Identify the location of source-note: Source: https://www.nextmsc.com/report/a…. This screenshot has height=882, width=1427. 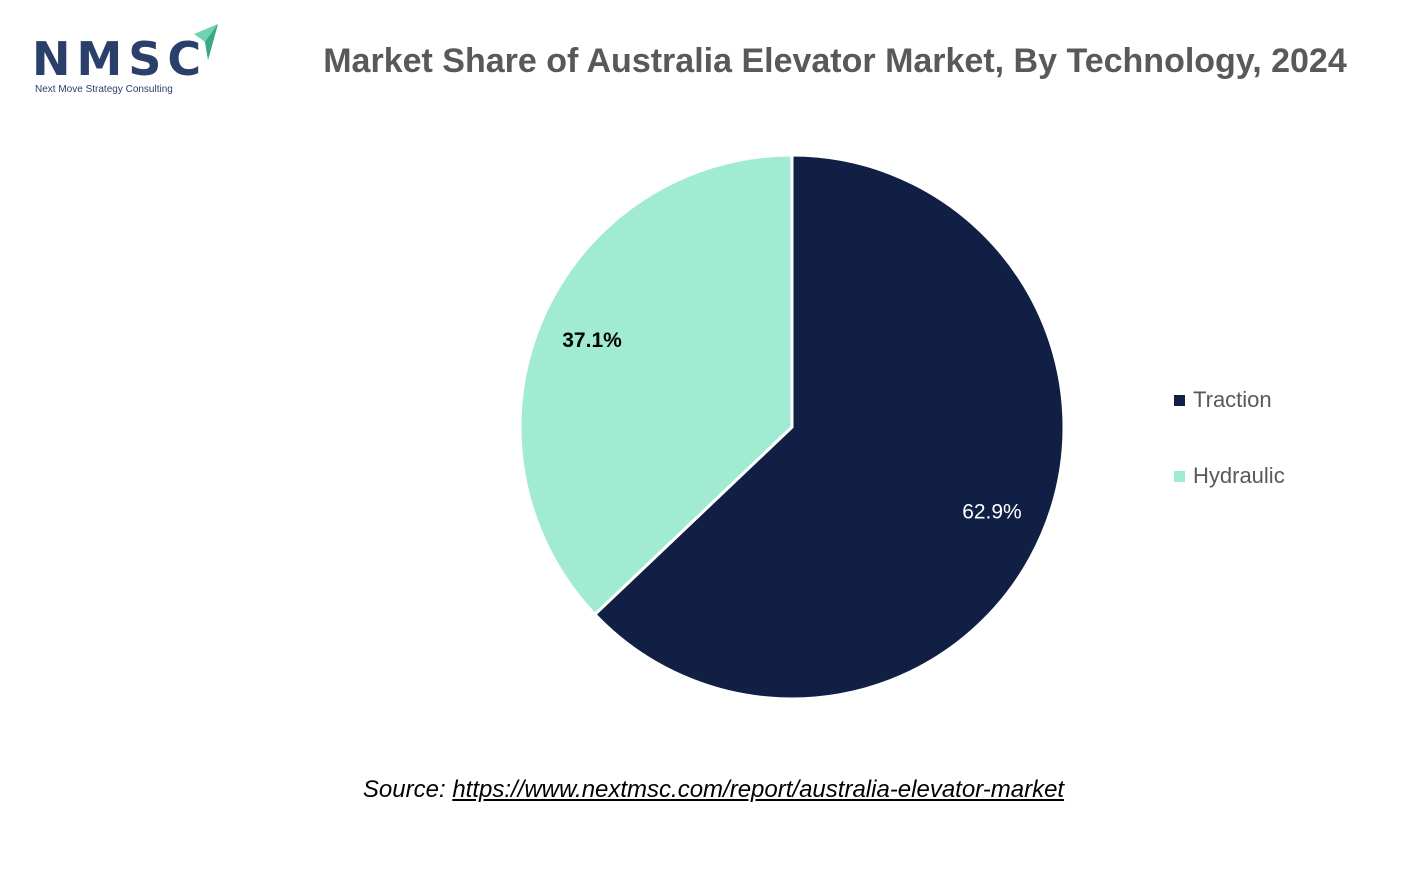
(713, 790).